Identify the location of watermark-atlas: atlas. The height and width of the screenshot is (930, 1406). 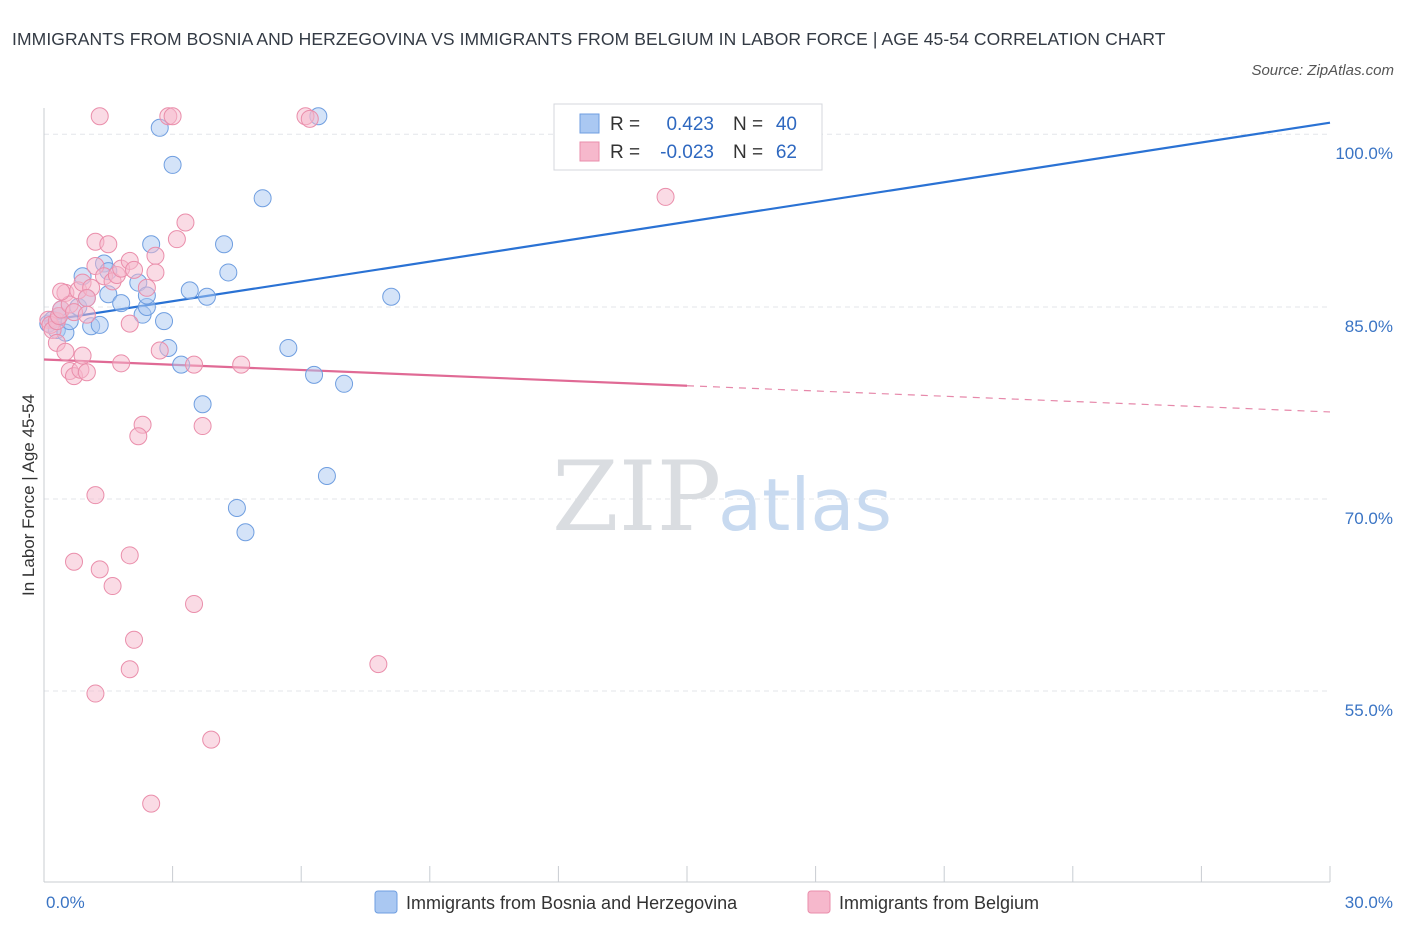
(805, 505).